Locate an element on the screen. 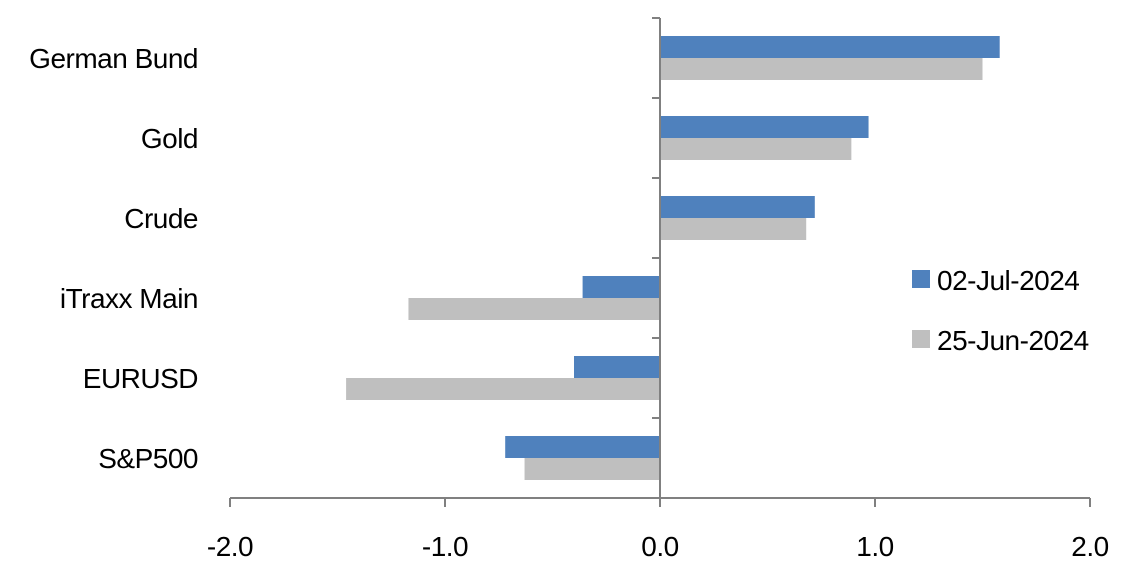  x-tick-label: 1.0 is located at coordinates (874, 546).